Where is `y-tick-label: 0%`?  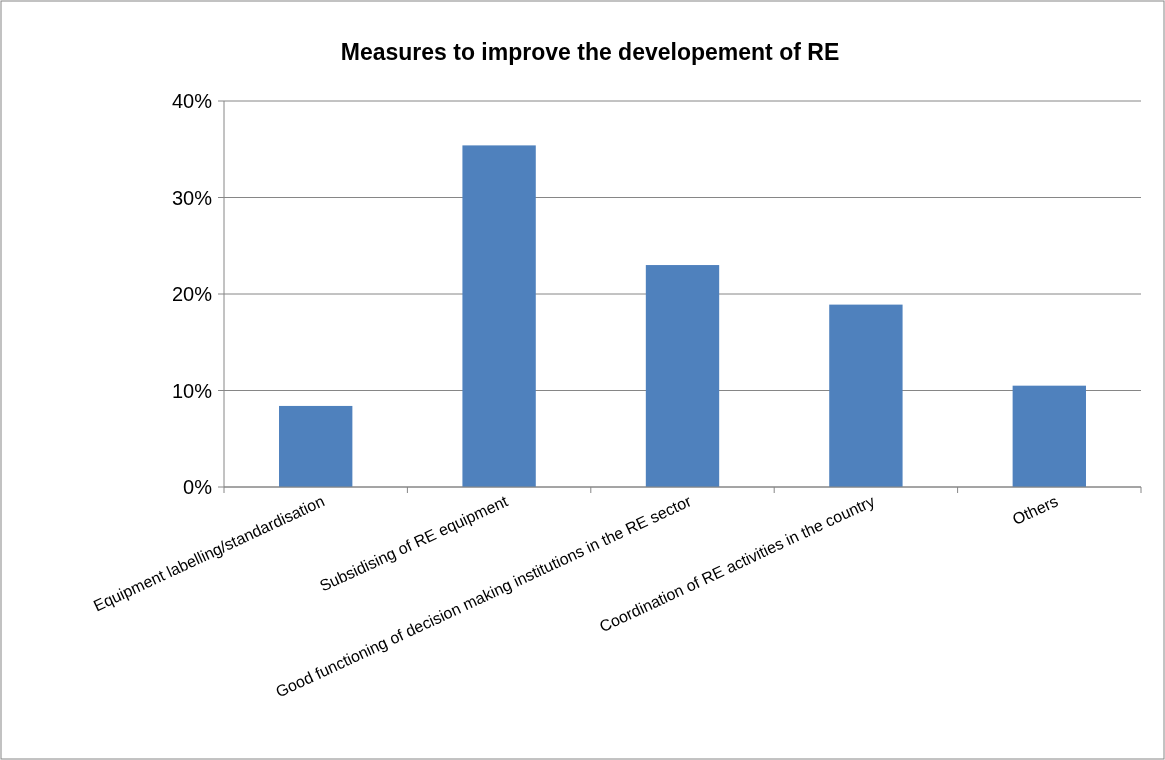
y-tick-label: 0% is located at coordinates (198, 487).